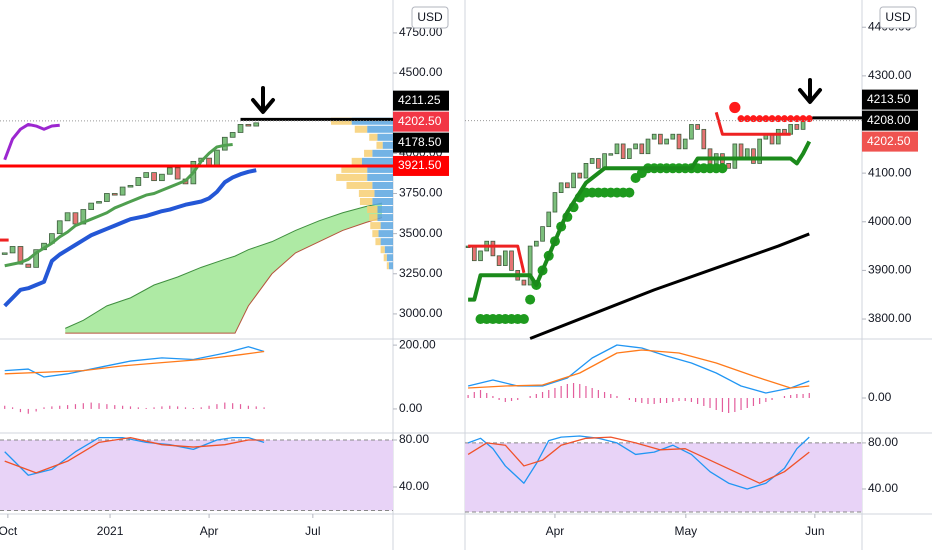 This screenshot has height=550, width=932. What do you see at coordinates (890, 221) in the screenshot?
I see `y-tick-label: 4000.00` at bounding box center [890, 221].